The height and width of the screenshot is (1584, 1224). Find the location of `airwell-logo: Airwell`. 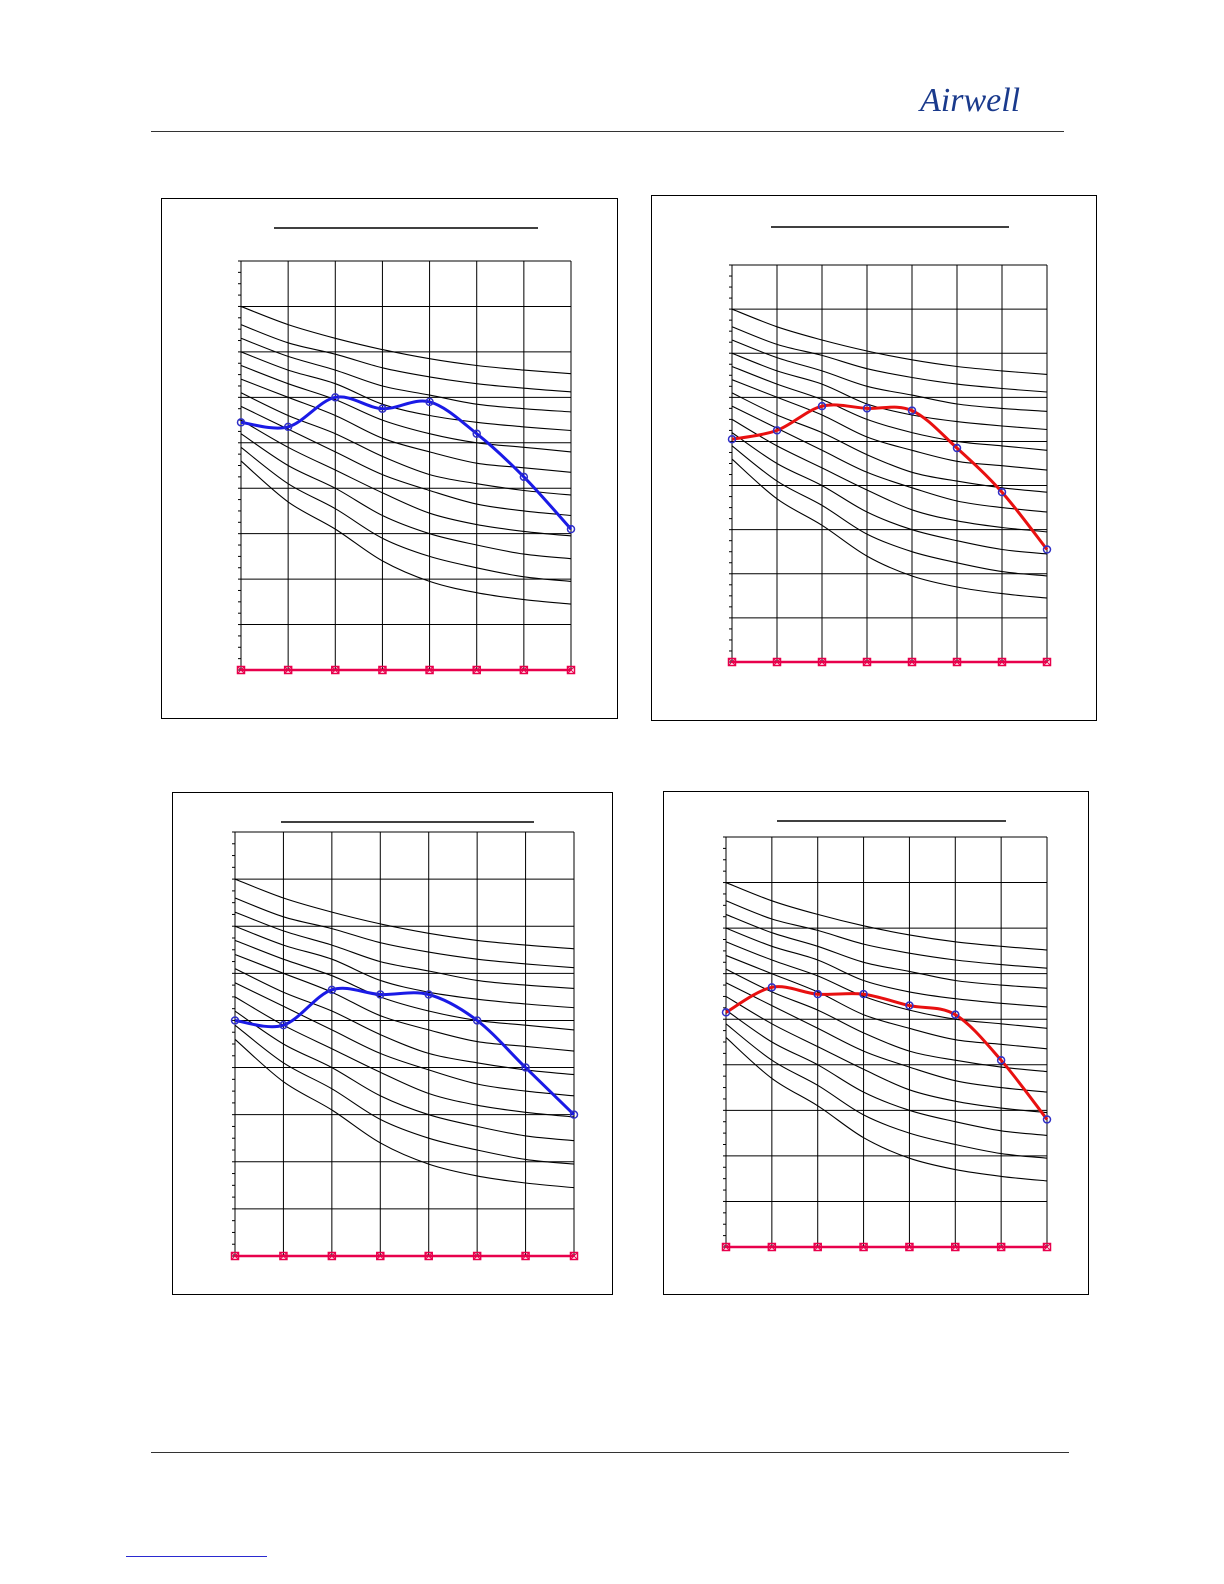

airwell-logo: Airwell is located at coordinates (983, 100).